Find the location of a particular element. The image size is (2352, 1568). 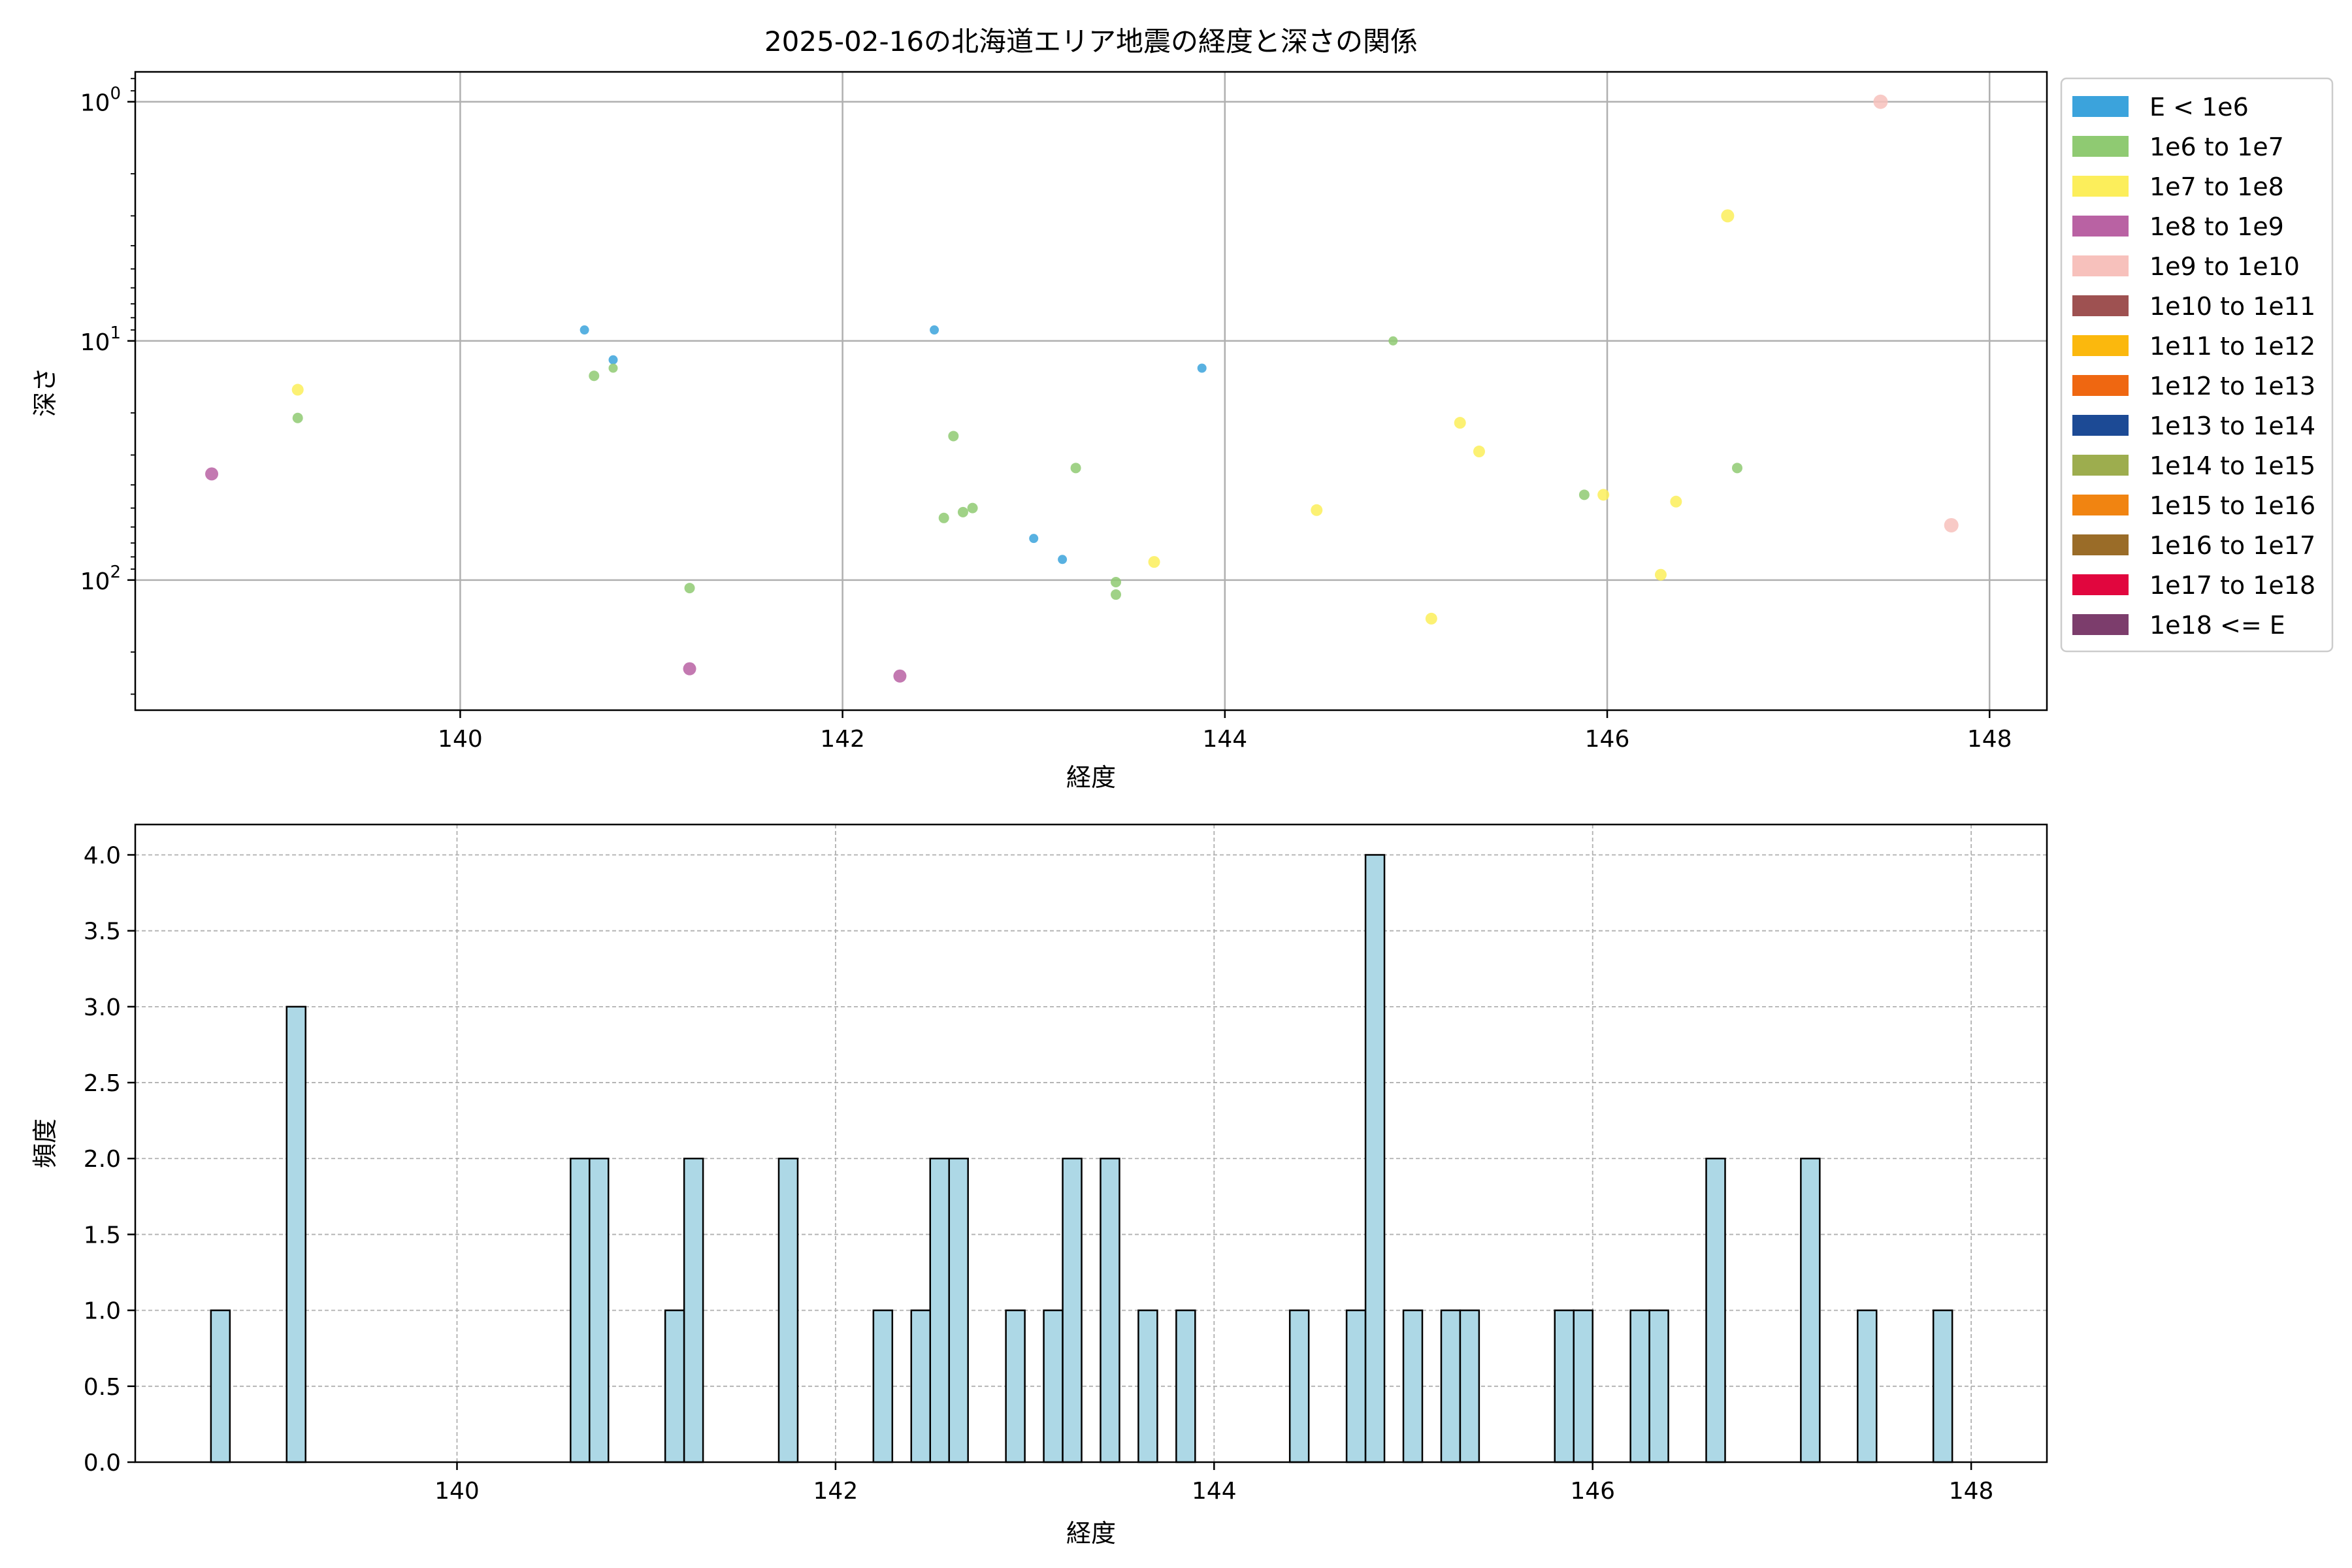

legend-label: 1e11 to 1e12 is located at coordinates (2232, 346).